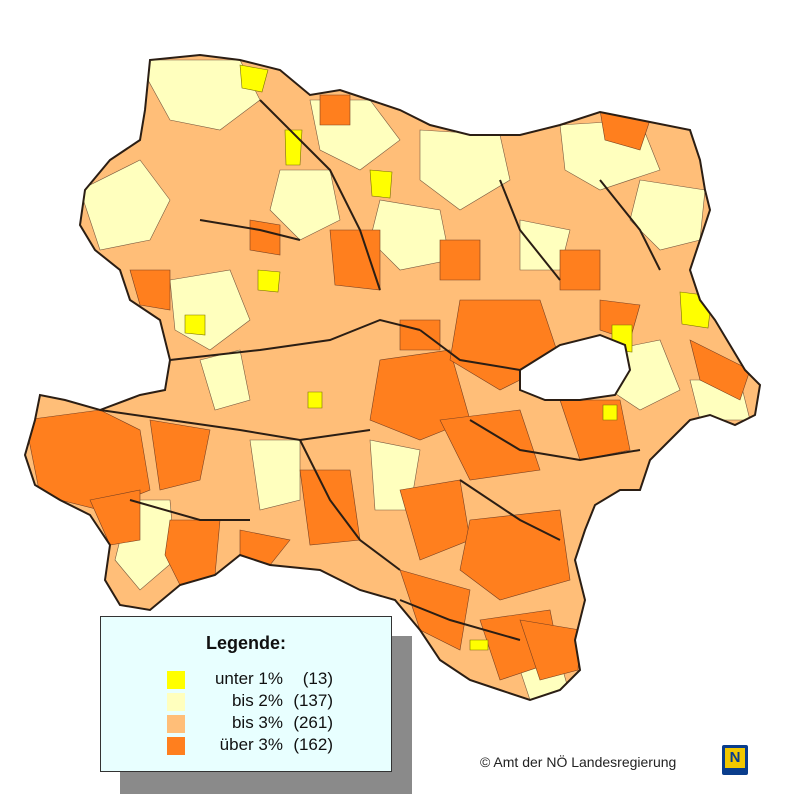 The width and height of the screenshot is (800, 800). Describe the element at coordinates (245, 643) in the screenshot. I see `legend-title: Legende:` at that location.